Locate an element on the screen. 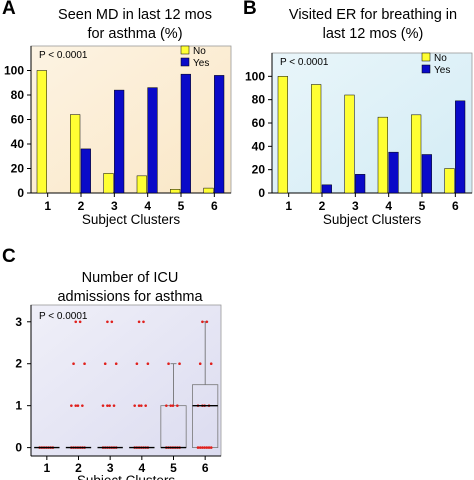 The height and width of the screenshot is (480, 474). panel-a-title-line1: Seen MD in last 12 mos is located at coordinates (135, 15).